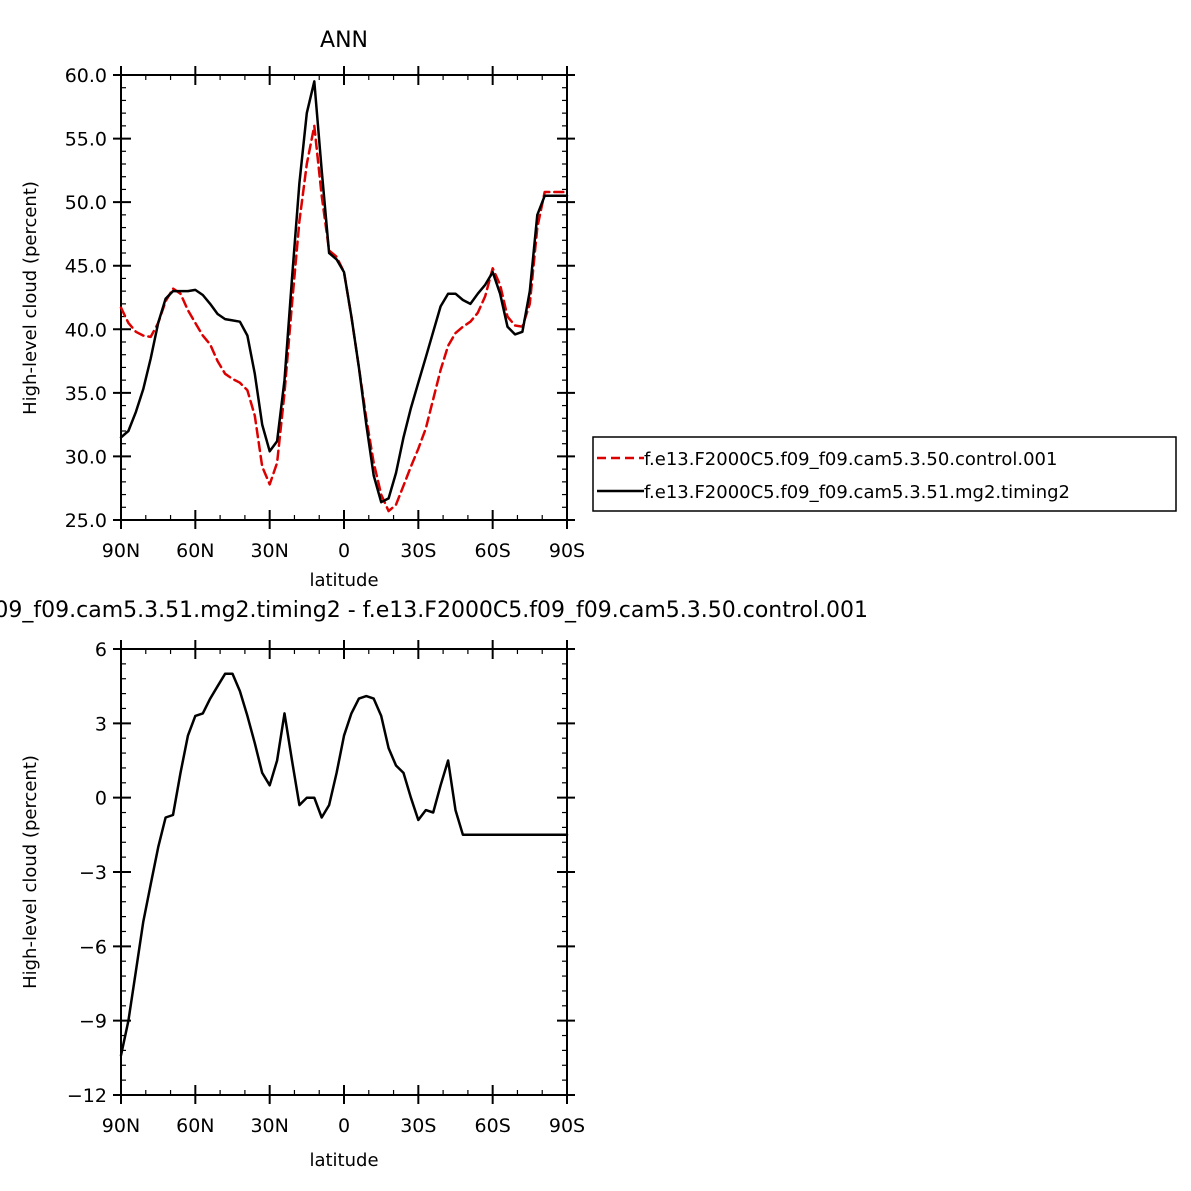  Describe the element at coordinates (86, 140) in the screenshot. I see `y-tick-label: 55.0` at that location.